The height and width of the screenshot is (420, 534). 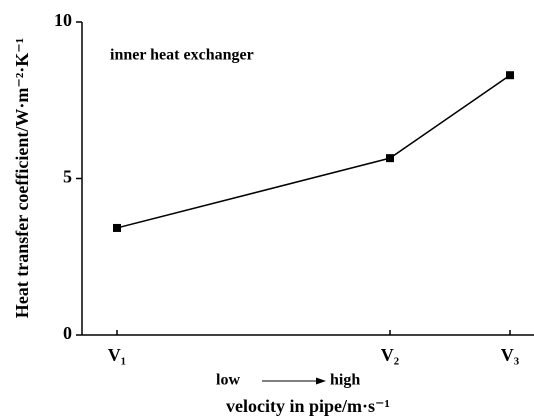 I want to click on annotation: high, so click(x=345, y=380).